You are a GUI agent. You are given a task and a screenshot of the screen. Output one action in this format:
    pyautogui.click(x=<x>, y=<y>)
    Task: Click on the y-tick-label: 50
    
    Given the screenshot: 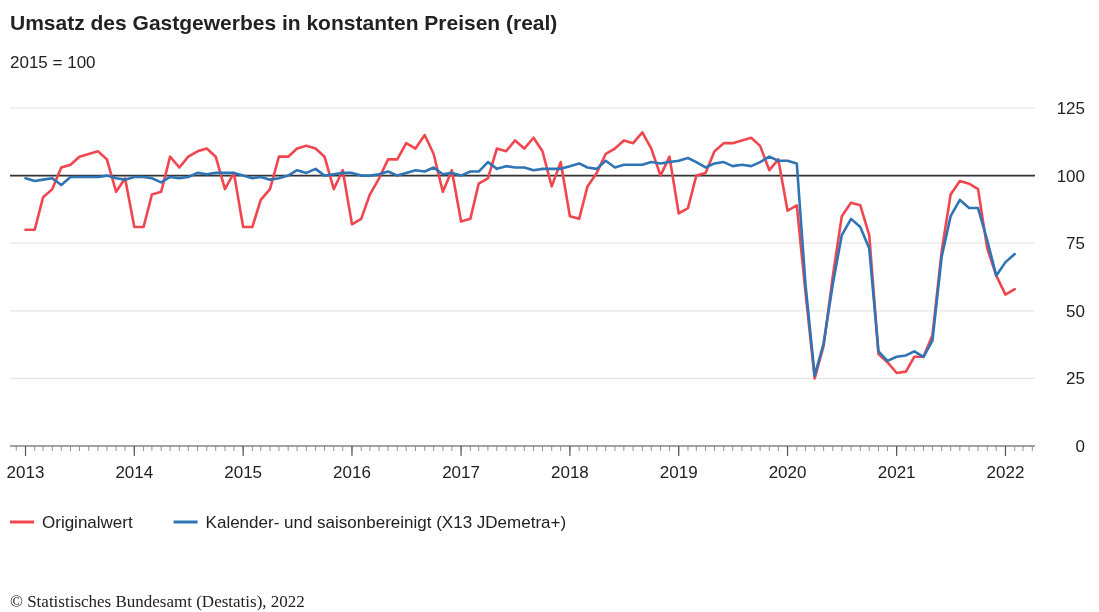 What is the action you would take?
    pyautogui.click(x=1075, y=311)
    